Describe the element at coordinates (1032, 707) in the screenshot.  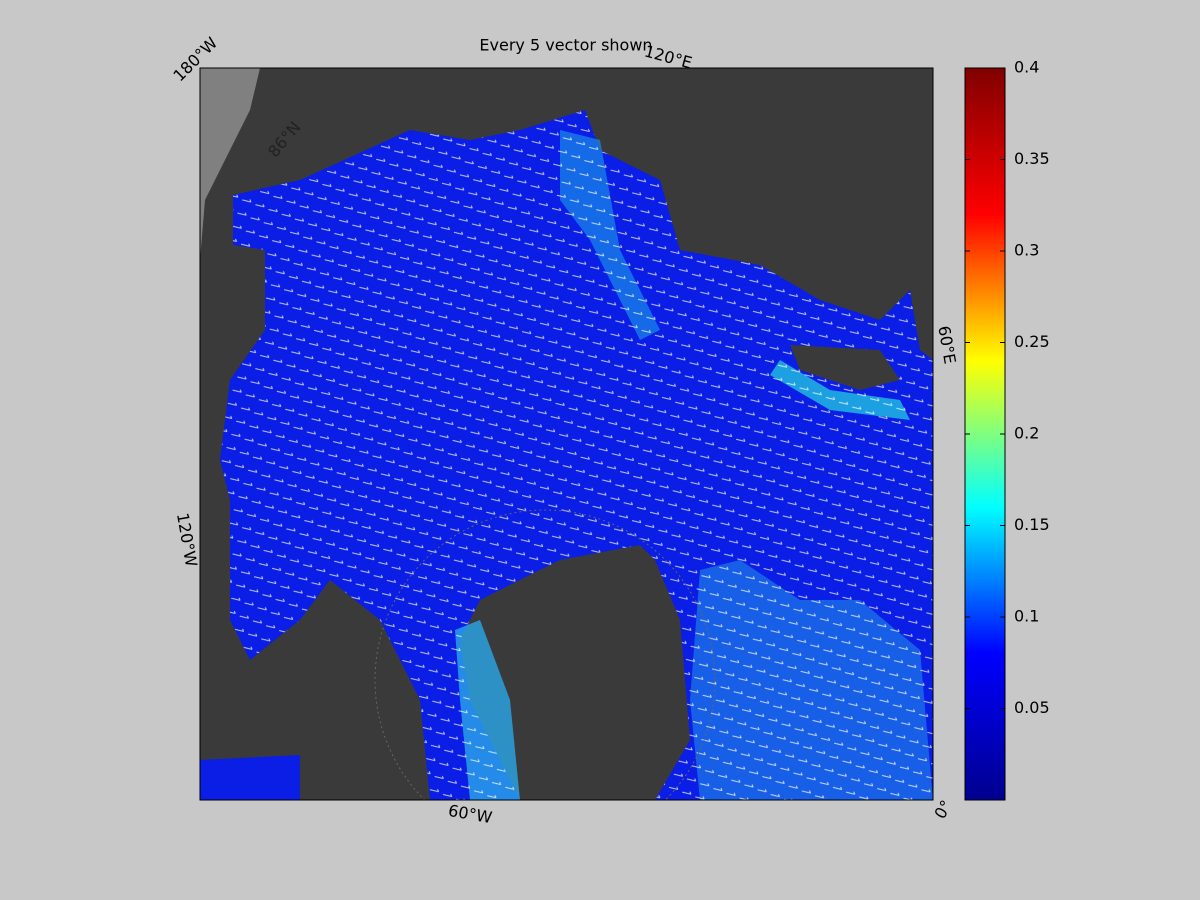
I see `colorbar-tick-label: 0.05` at that location.